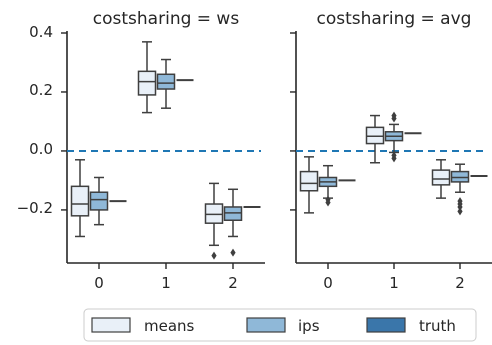 Image resolution: width=492 pixels, height=345 pixels. What do you see at coordinates (111, 325) in the screenshot?
I see `legend-swatch-means` at bounding box center [111, 325].